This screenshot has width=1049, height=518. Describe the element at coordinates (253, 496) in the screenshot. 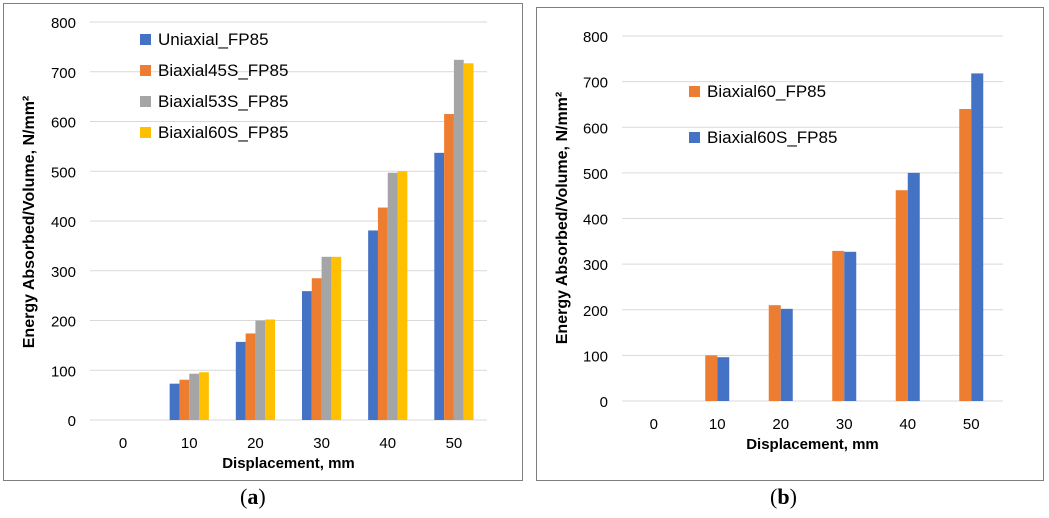

I see `caption-a: (a)` at that location.